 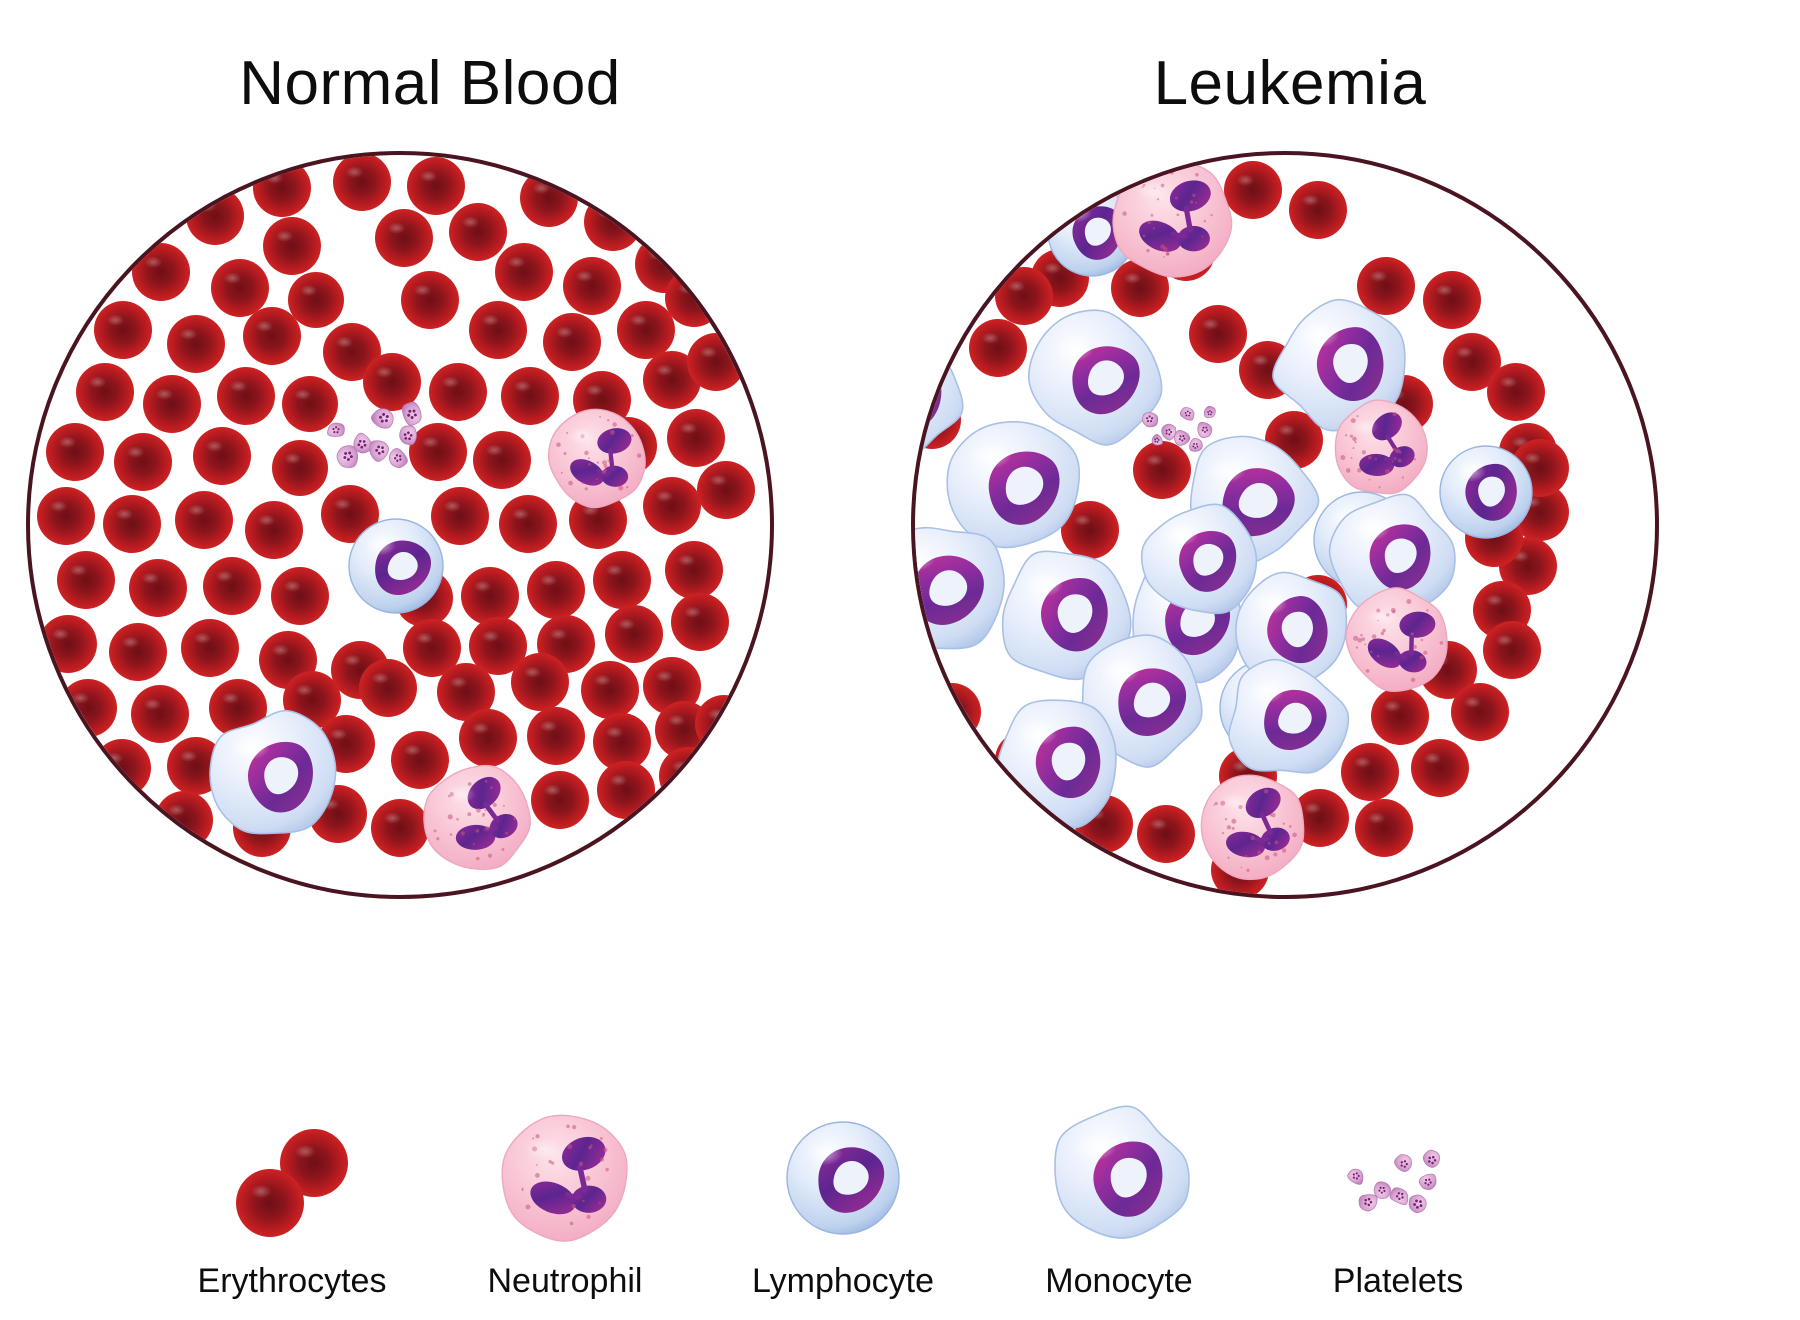 I want to click on legend-icon-monocyte, so click(x=1122, y=1172).